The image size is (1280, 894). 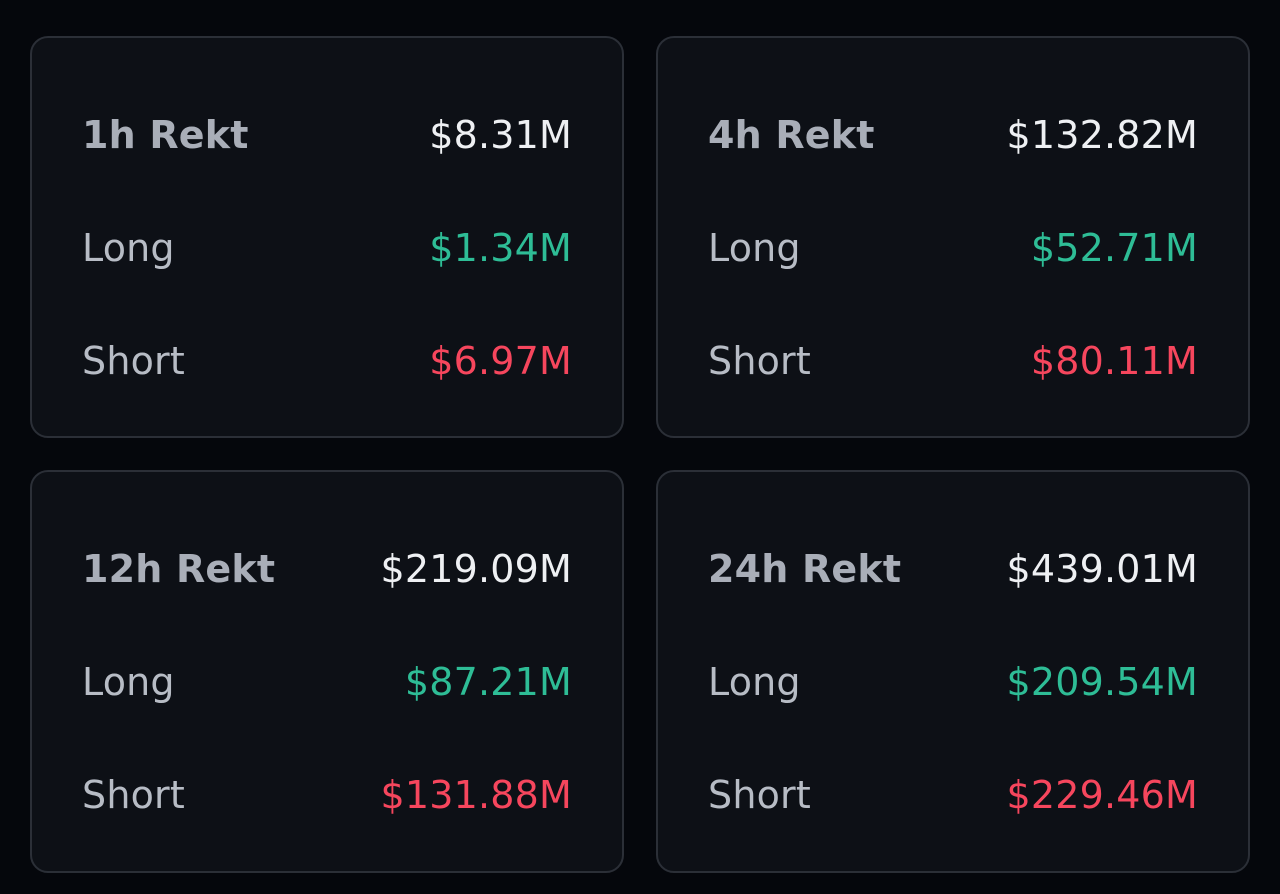 I want to click on long-value: $1.34M, so click(x=500, y=248).